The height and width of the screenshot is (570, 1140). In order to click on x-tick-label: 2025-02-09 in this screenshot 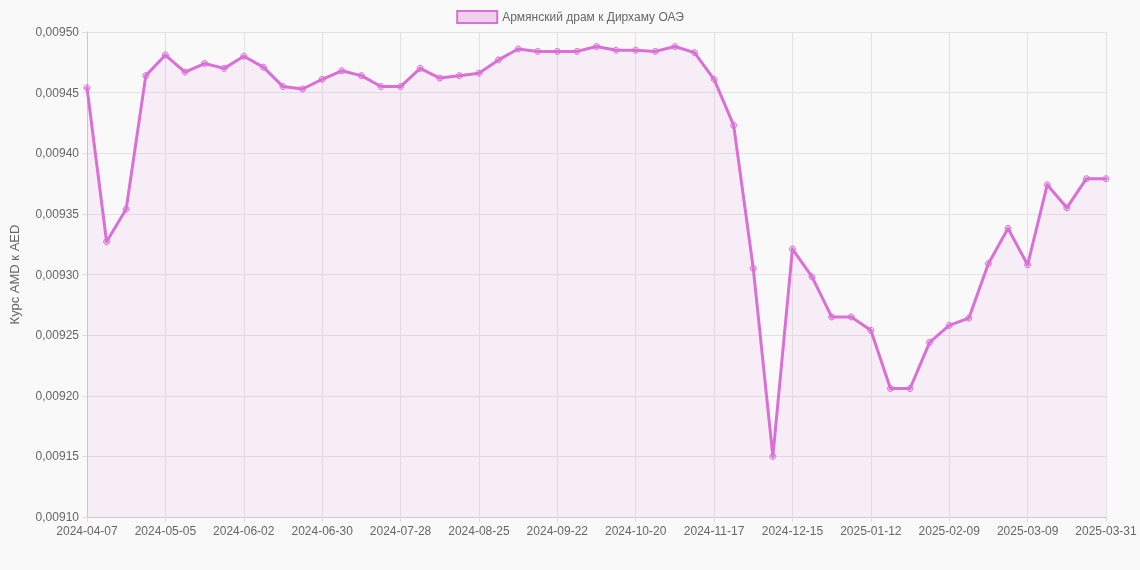, I will do `click(949, 531)`.